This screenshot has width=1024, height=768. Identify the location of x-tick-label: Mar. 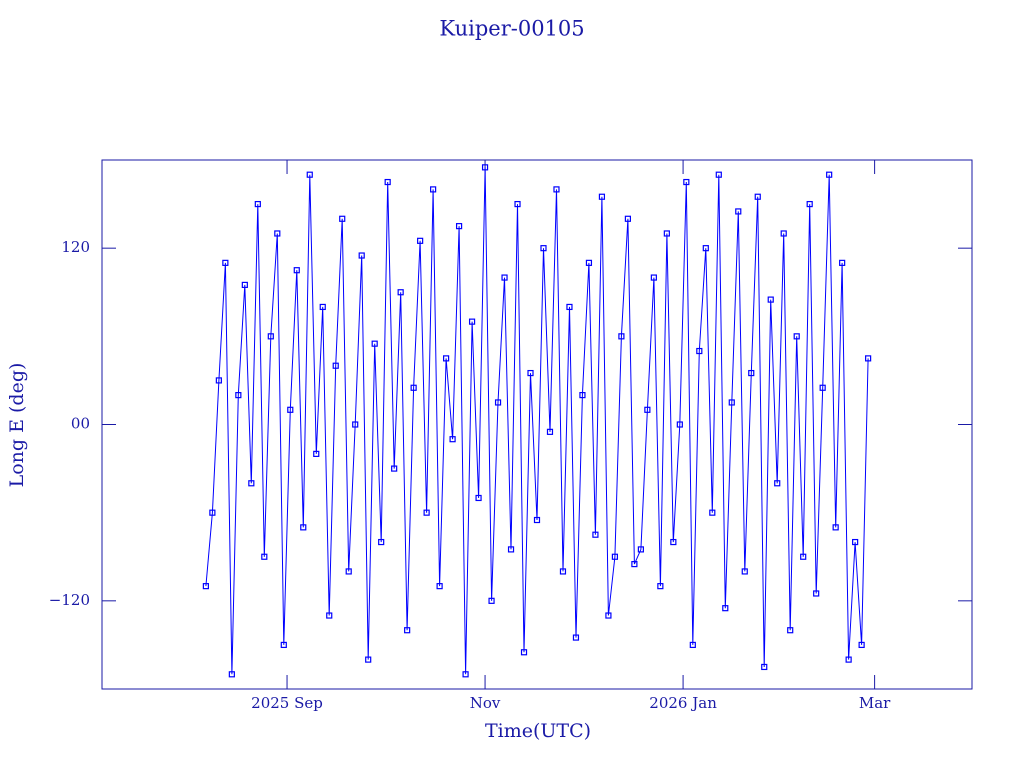
(875, 703).